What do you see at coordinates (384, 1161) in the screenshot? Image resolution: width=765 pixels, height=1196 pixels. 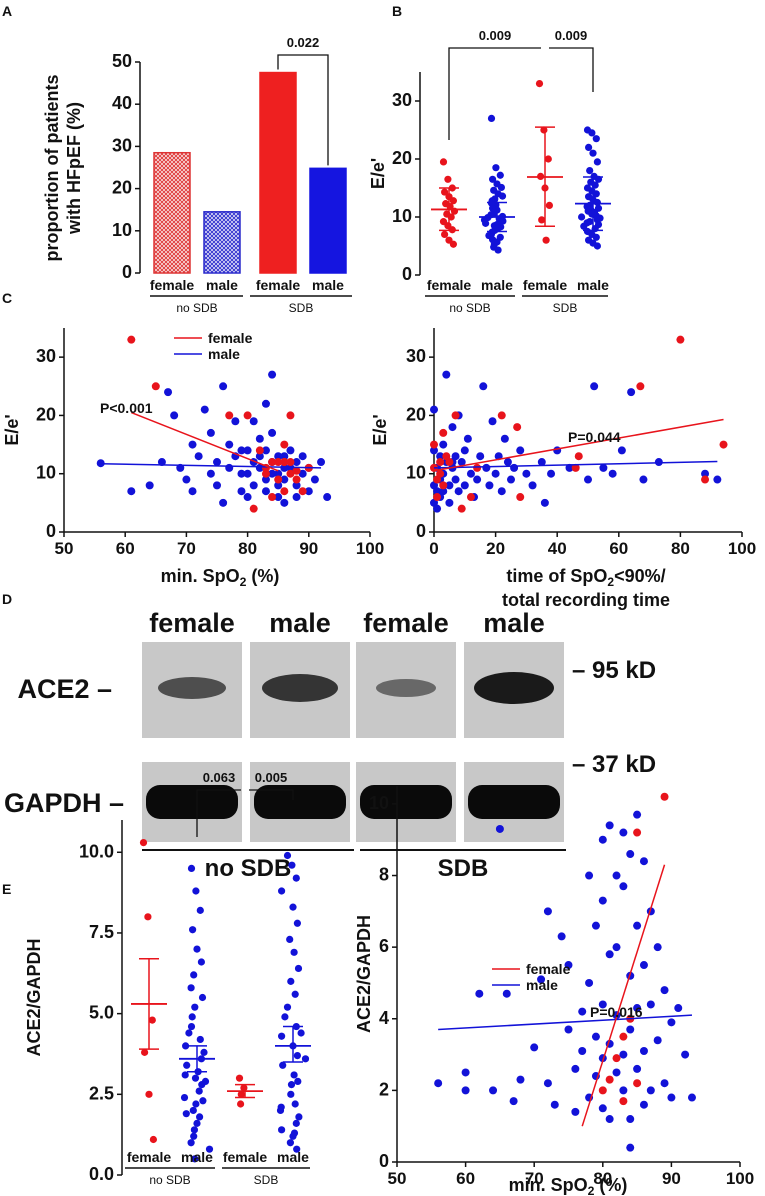 I see `panel-e-right-y-tick-label: 0` at bounding box center [384, 1161].